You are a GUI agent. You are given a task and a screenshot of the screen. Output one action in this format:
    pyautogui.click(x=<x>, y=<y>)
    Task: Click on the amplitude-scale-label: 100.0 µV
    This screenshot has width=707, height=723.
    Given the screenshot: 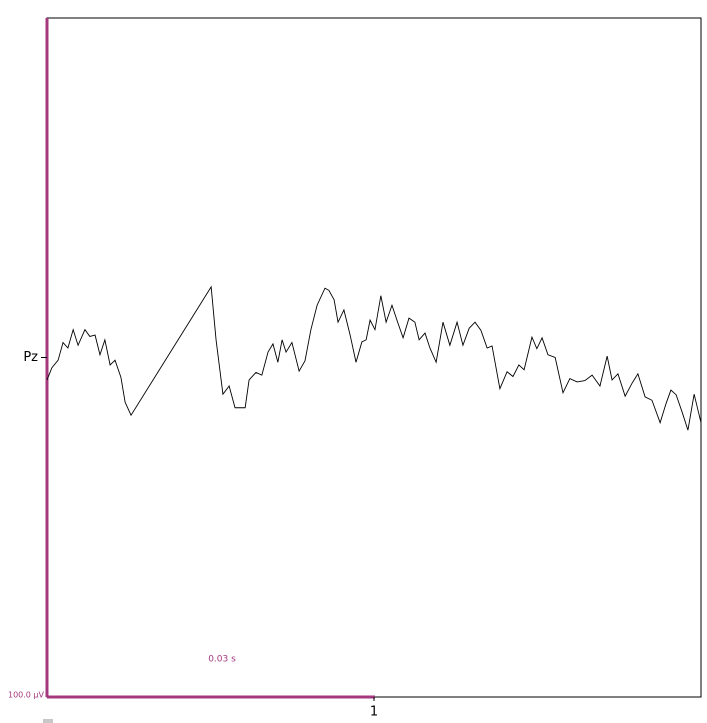 What is the action you would take?
    pyautogui.click(x=26, y=695)
    